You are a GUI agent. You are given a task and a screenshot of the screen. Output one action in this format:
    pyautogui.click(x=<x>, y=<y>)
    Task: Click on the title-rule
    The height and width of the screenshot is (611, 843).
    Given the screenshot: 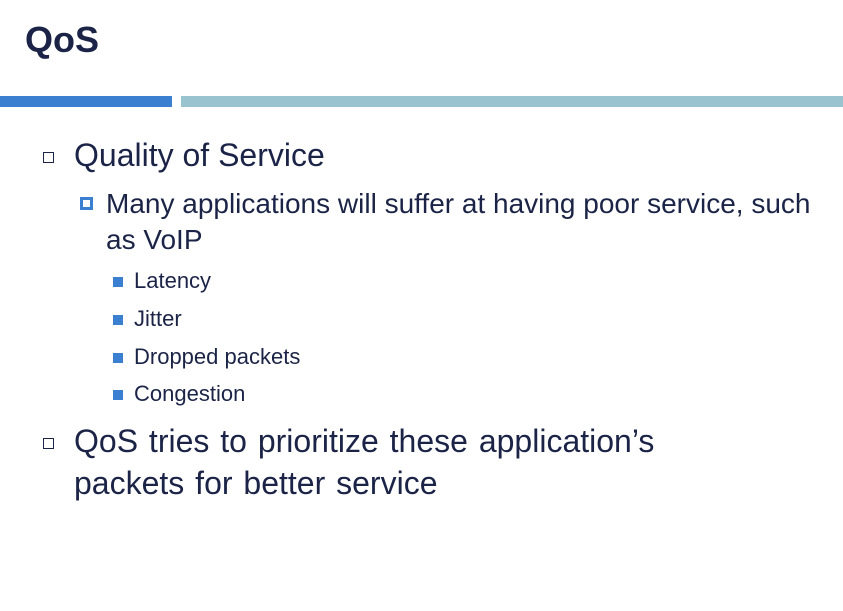 What is the action you would take?
    pyautogui.click(x=512, y=101)
    